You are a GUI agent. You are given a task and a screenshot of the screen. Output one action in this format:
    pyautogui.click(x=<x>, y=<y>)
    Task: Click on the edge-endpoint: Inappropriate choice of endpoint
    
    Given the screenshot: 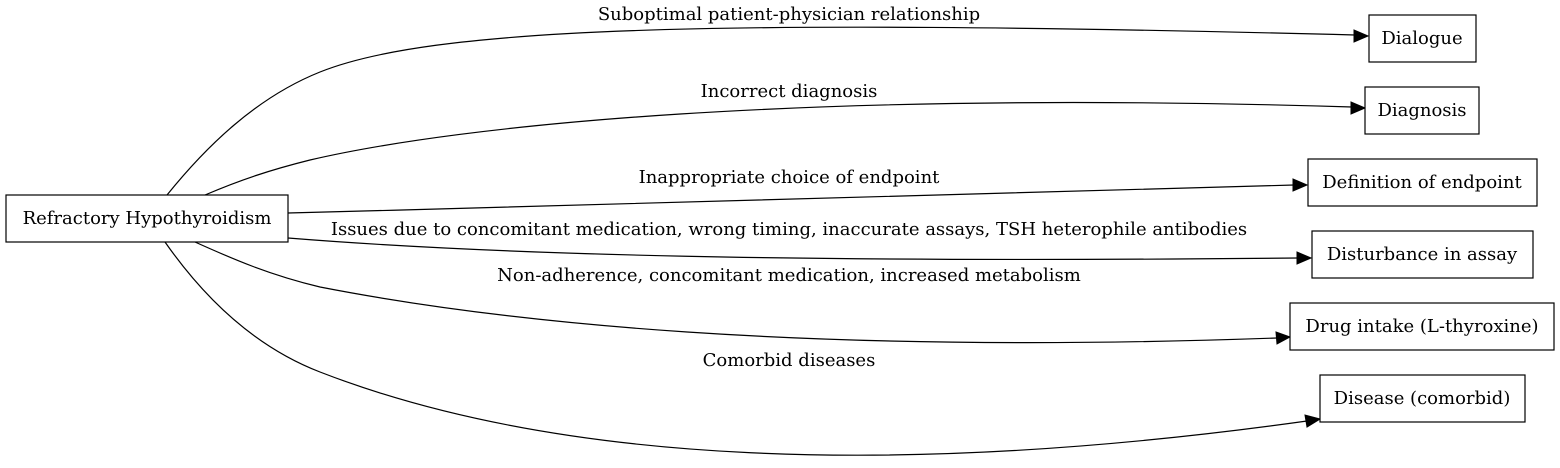 What is the action you would take?
    pyautogui.click(x=798, y=190)
    